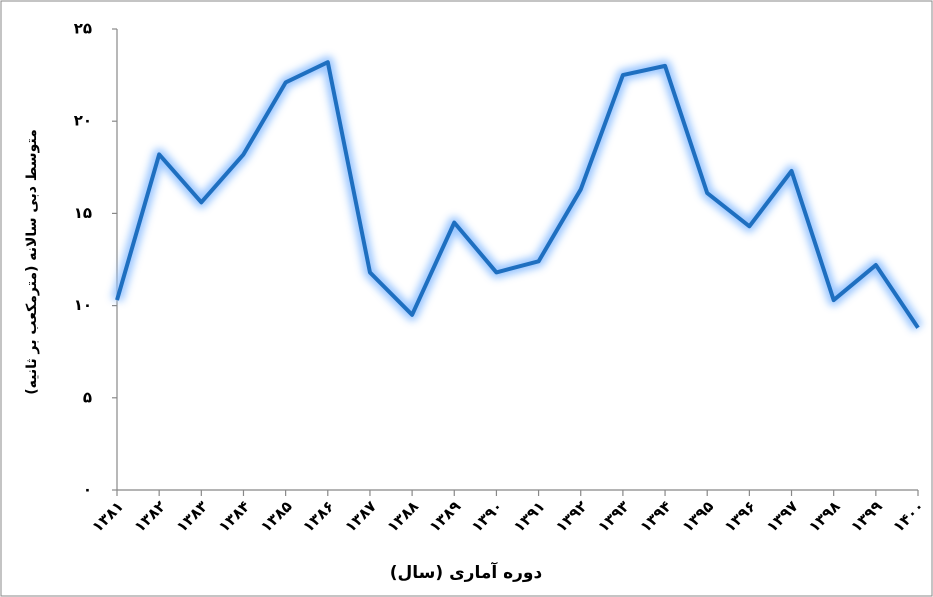 This screenshot has height=597, width=933. What do you see at coordinates (466, 572) in the screenshot?
I see `x-axis-title: دوره آماری (سال)` at bounding box center [466, 572].